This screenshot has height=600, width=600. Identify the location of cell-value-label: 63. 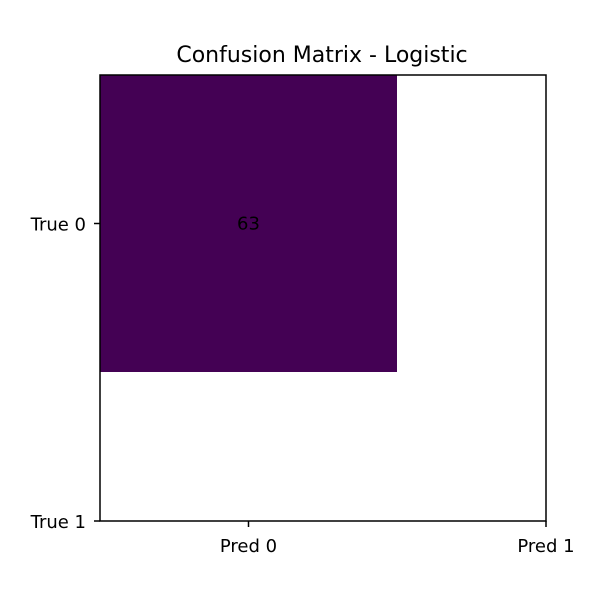
(248, 224).